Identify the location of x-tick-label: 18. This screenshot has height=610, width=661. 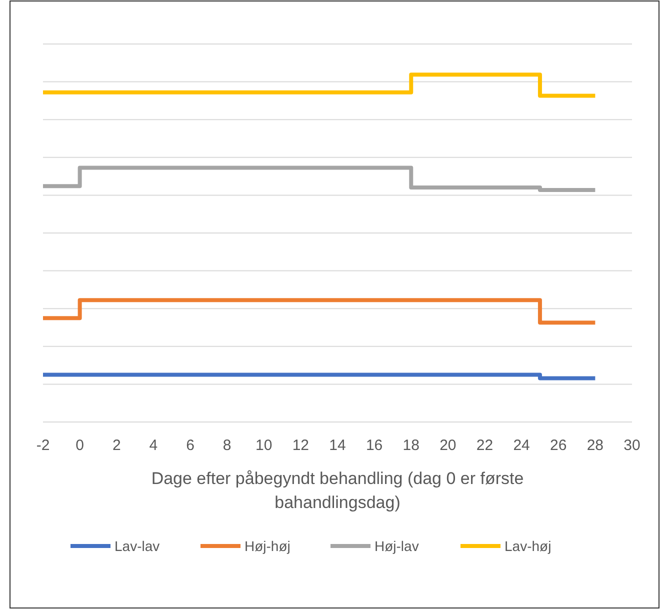
(411, 445).